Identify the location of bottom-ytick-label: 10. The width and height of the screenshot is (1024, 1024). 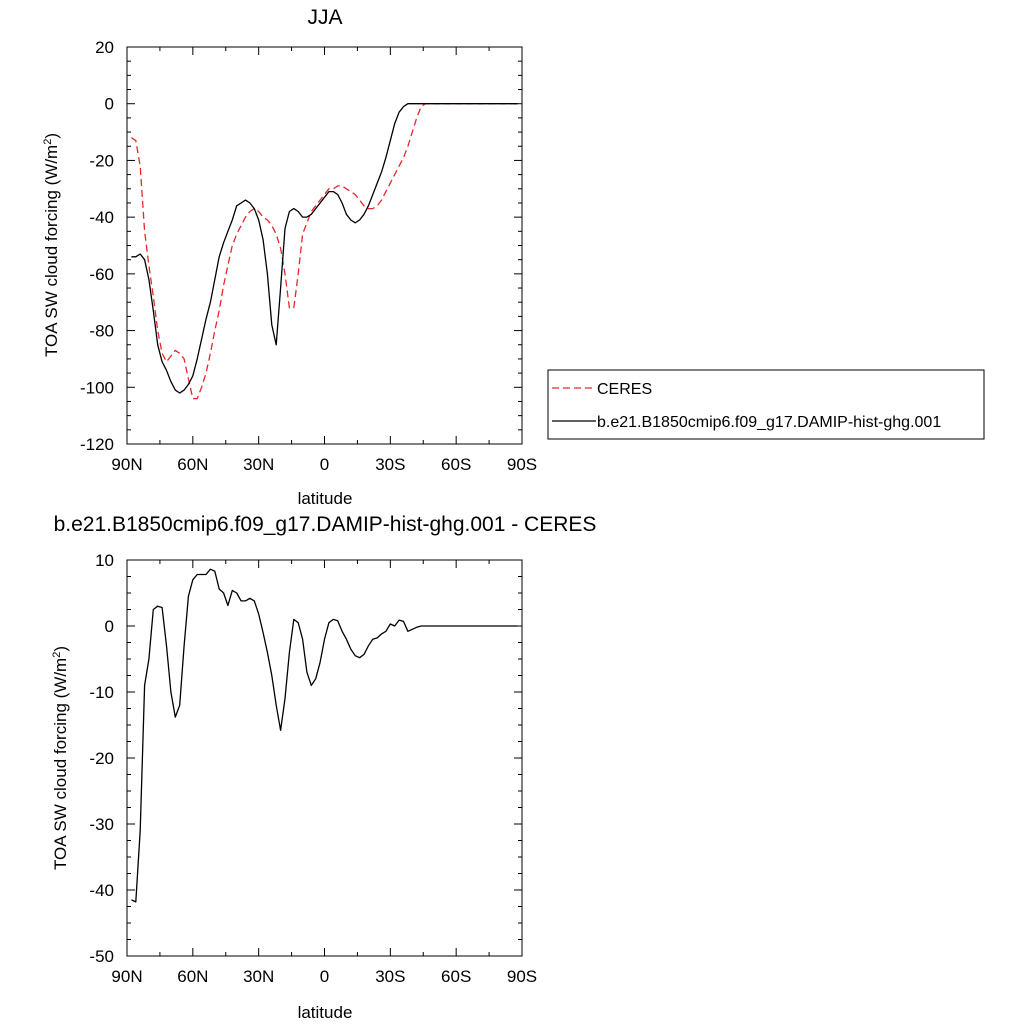
(104, 560).